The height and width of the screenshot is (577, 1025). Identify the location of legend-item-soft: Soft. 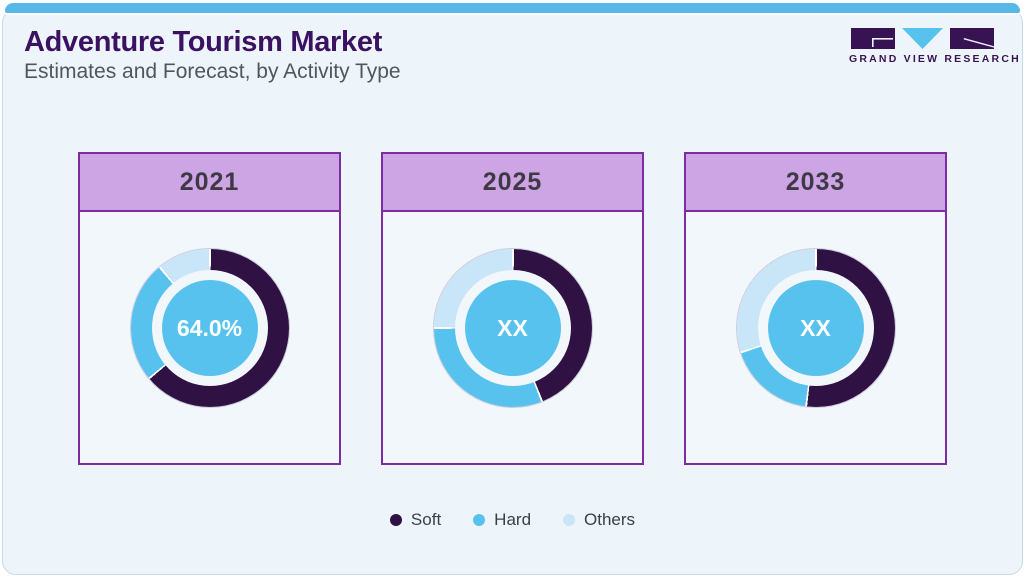
(415, 520).